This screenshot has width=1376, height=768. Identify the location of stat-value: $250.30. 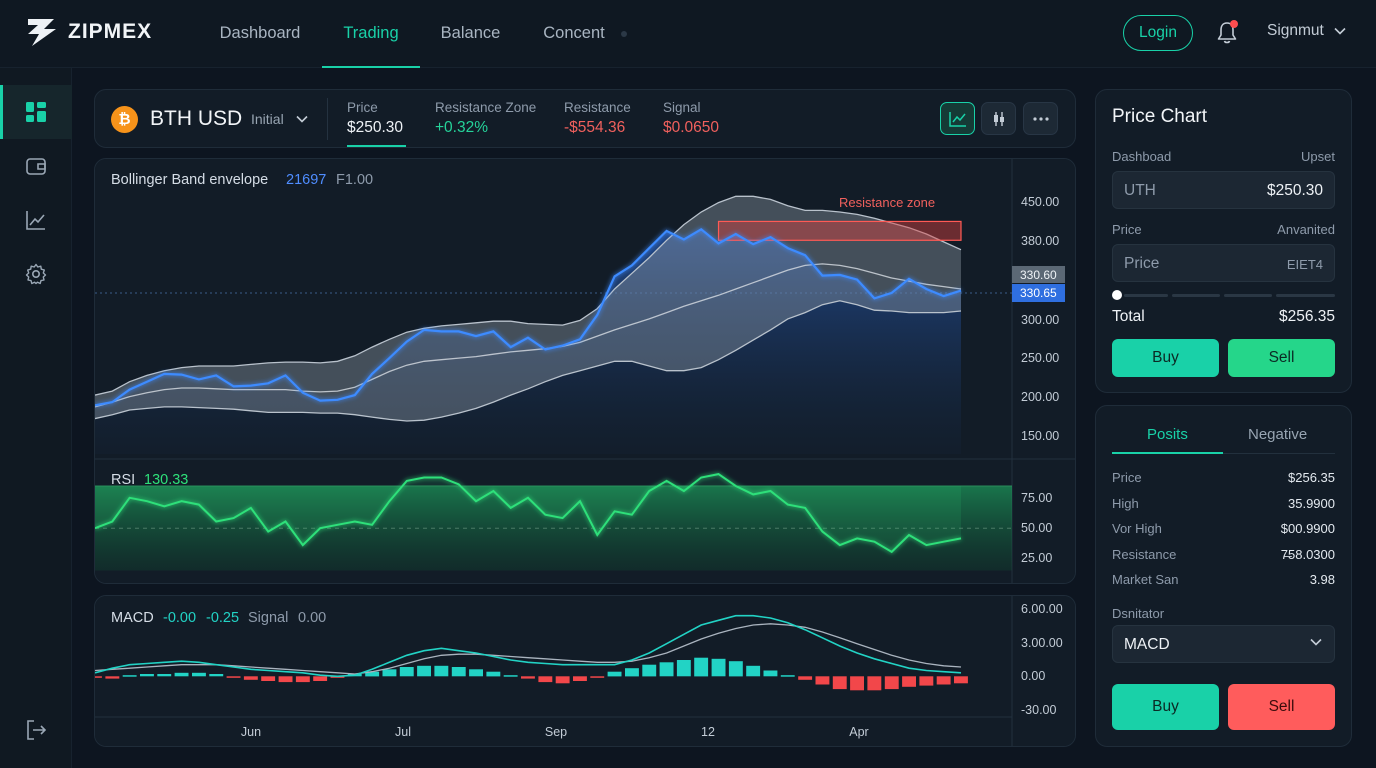
(375, 127).